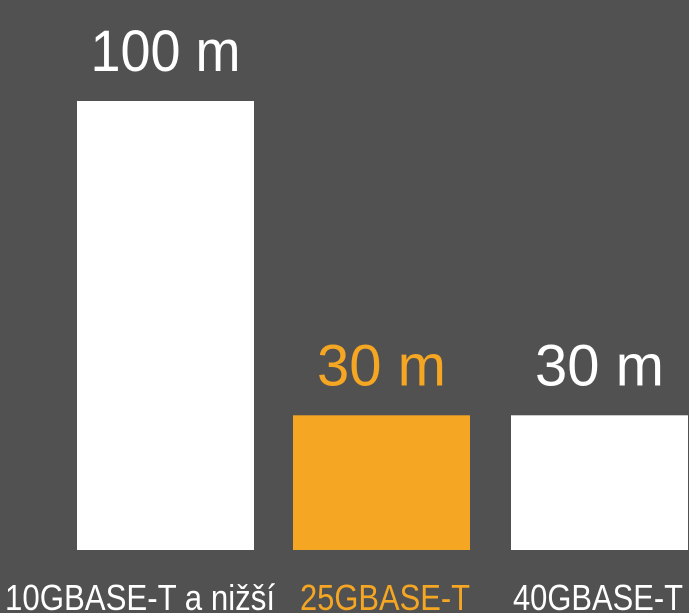 This screenshot has height=613, width=689. Describe the element at coordinates (385, 595) in the screenshot. I see `category-label-2: 25GBASE-T` at that location.